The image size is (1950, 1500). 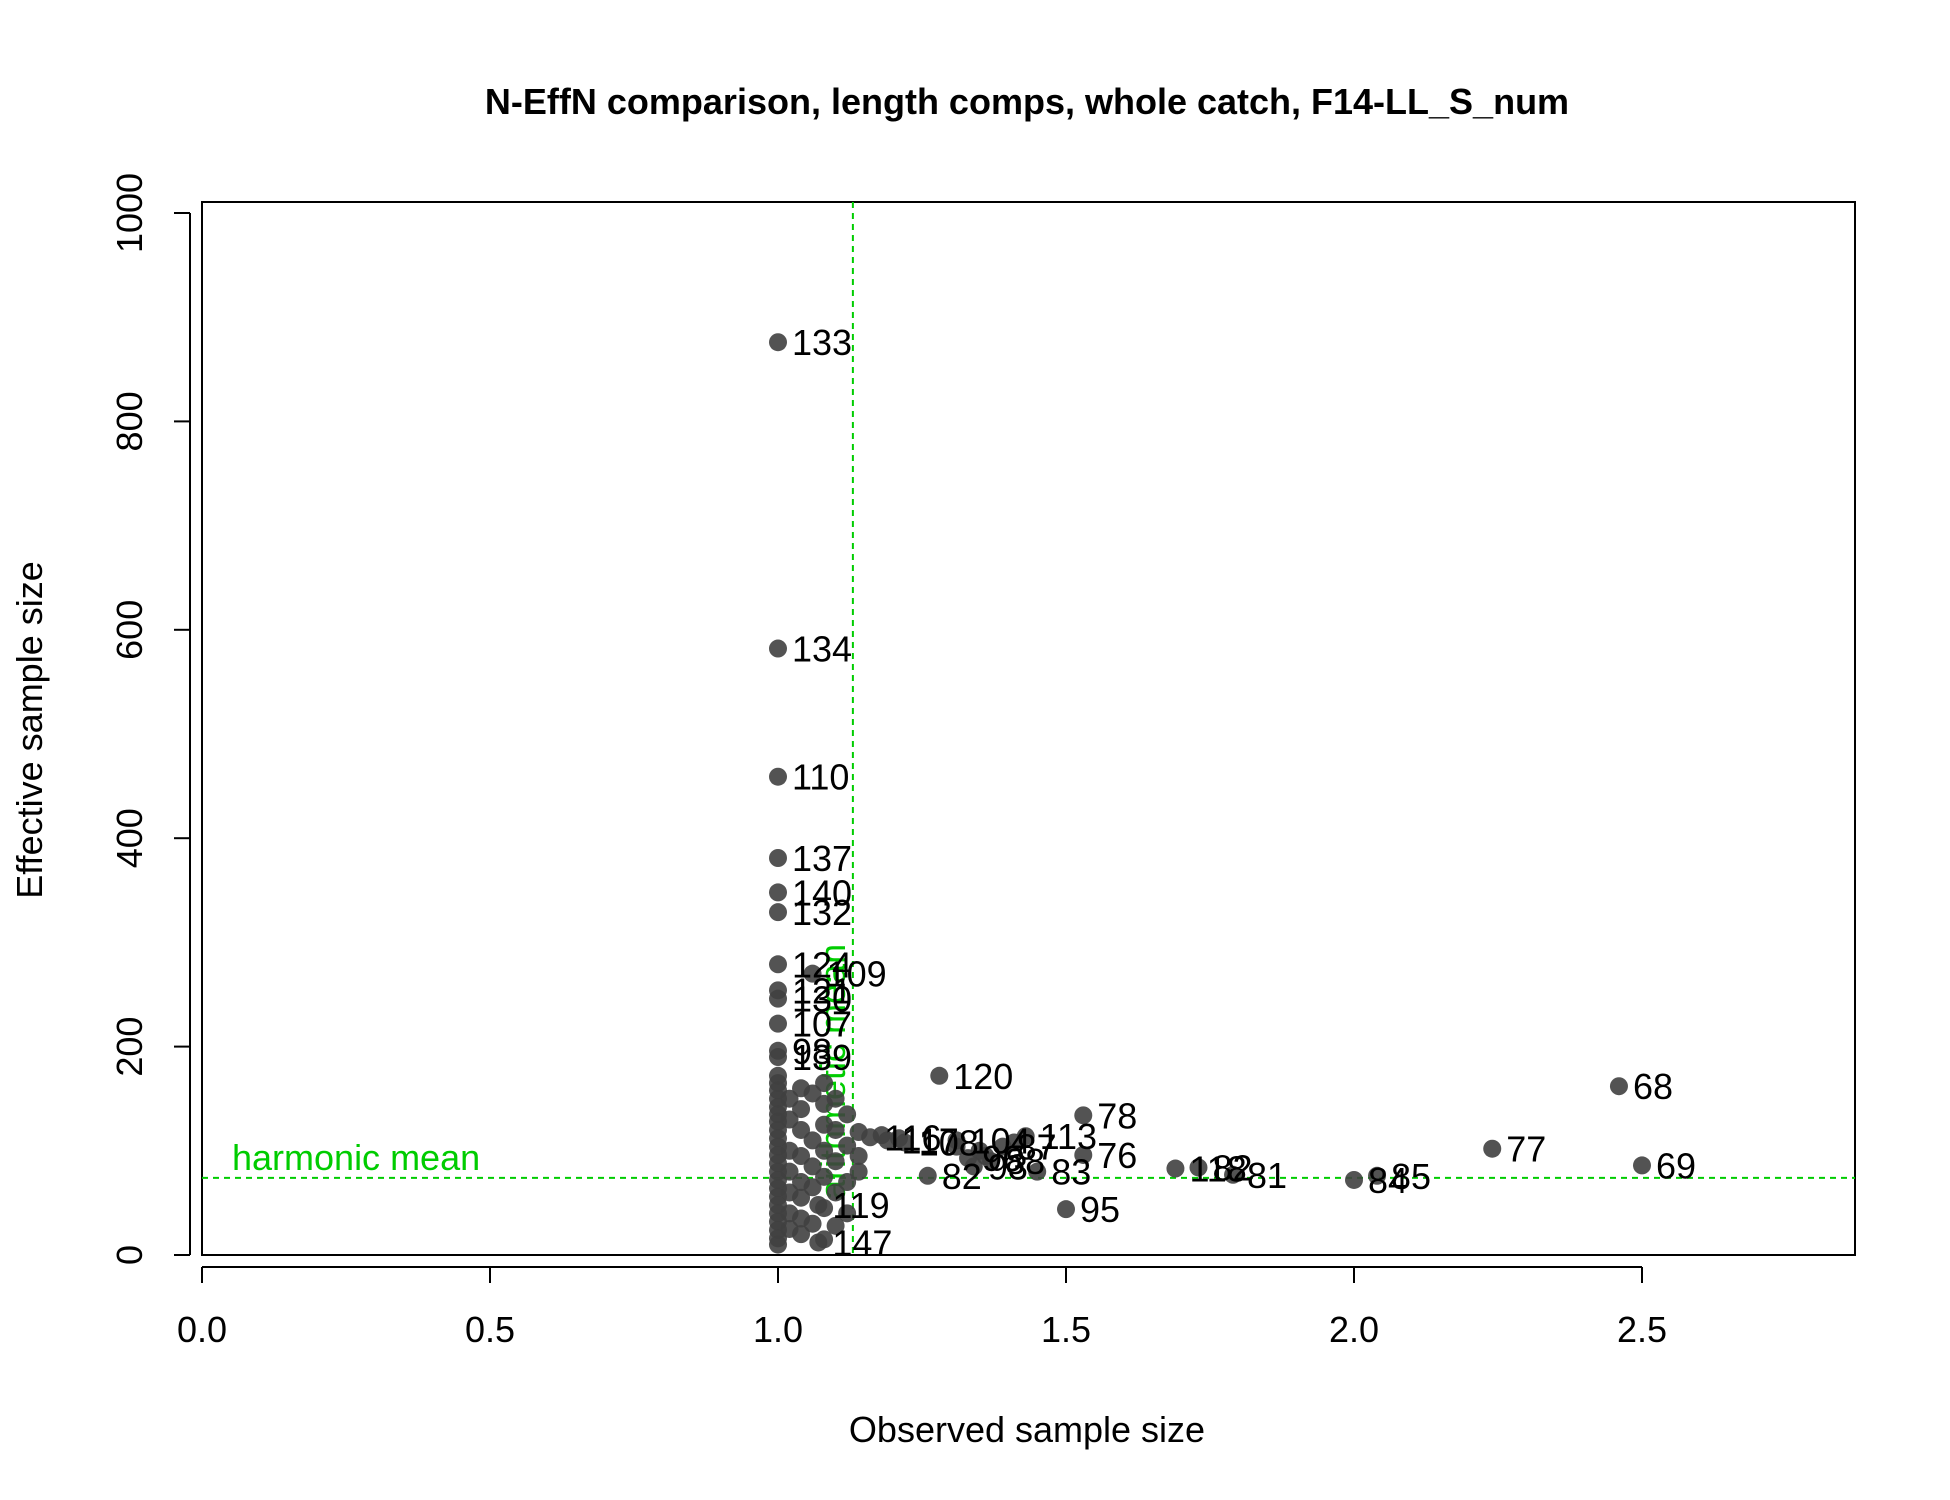 I want to click on point-label: 137, so click(x=822, y=858).